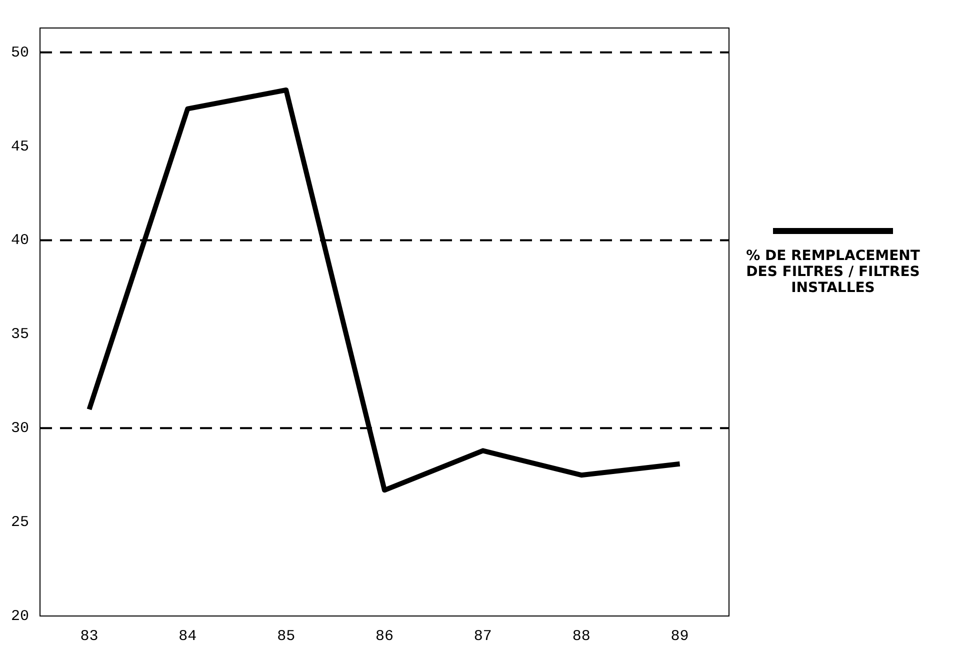  What do you see at coordinates (187, 636) in the screenshot?
I see `x-tick-label: 84` at bounding box center [187, 636].